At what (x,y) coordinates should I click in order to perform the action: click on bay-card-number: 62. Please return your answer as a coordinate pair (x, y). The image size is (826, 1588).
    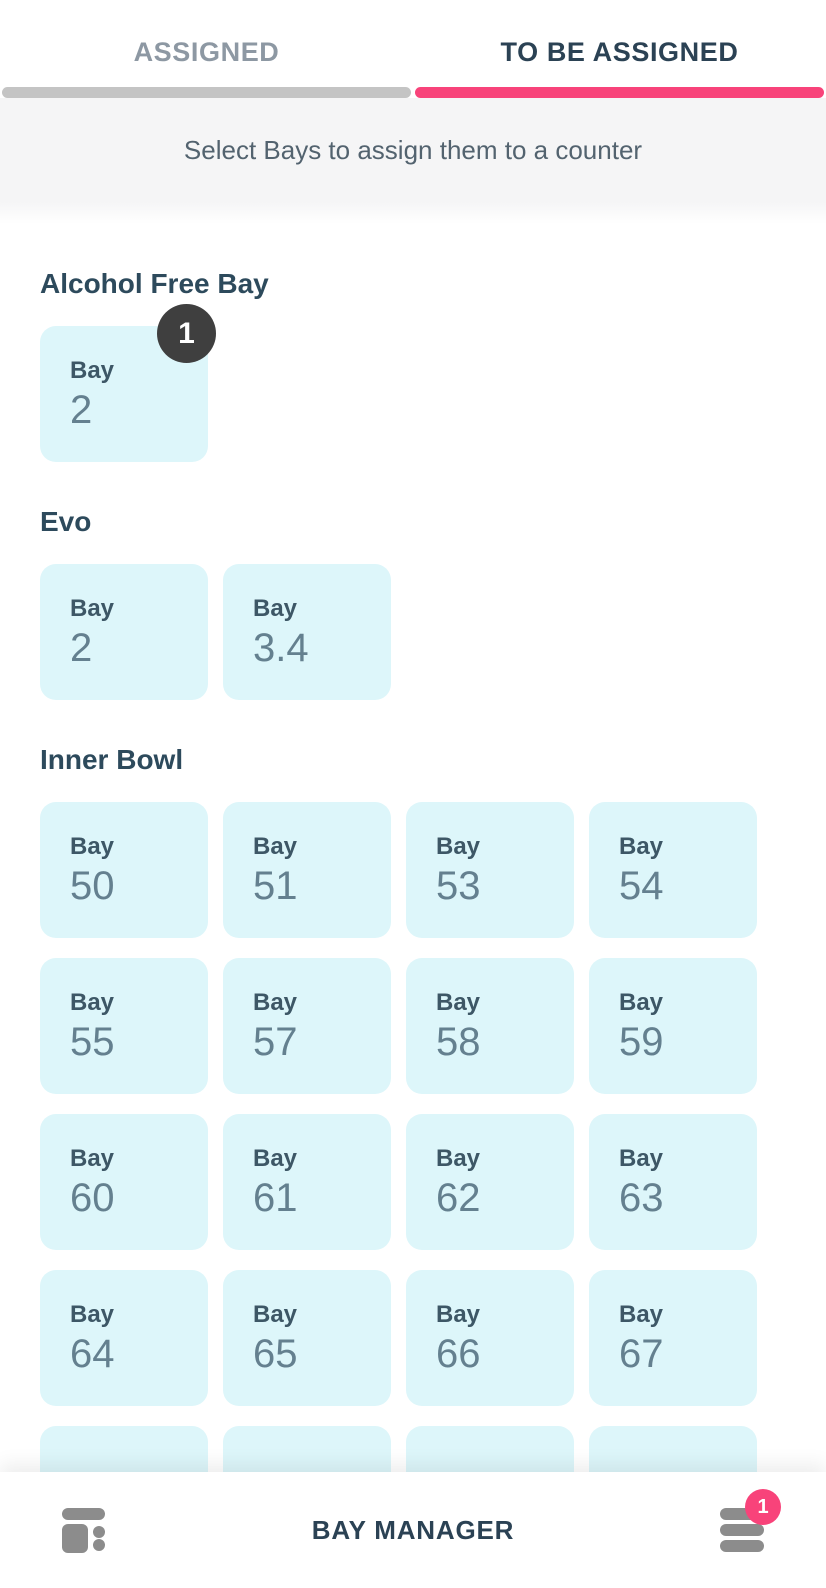
    Looking at the image, I should click on (458, 1197).